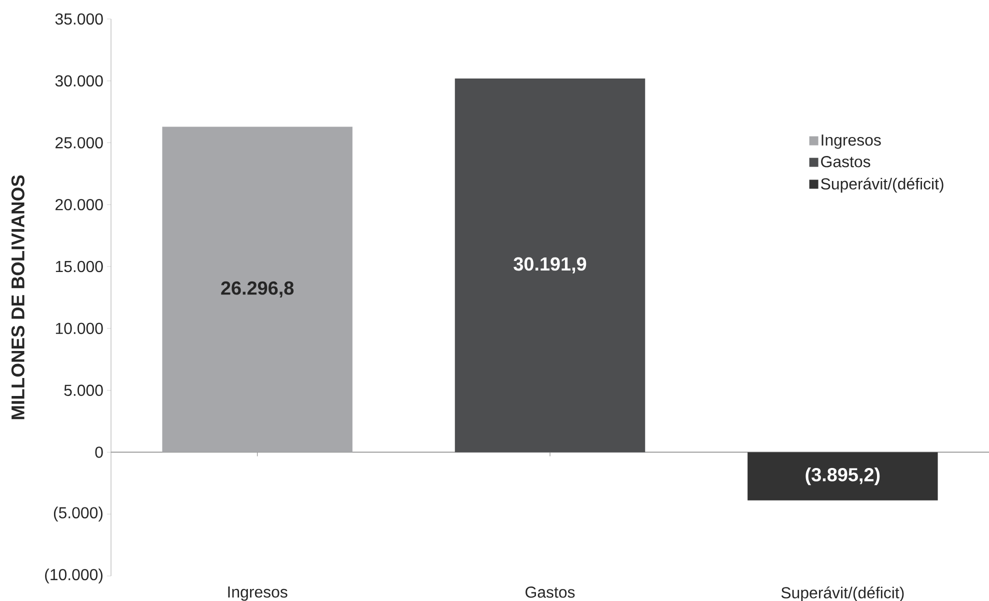 This screenshot has width=989, height=601. I want to click on legend-label: Ingresos, so click(851, 141).